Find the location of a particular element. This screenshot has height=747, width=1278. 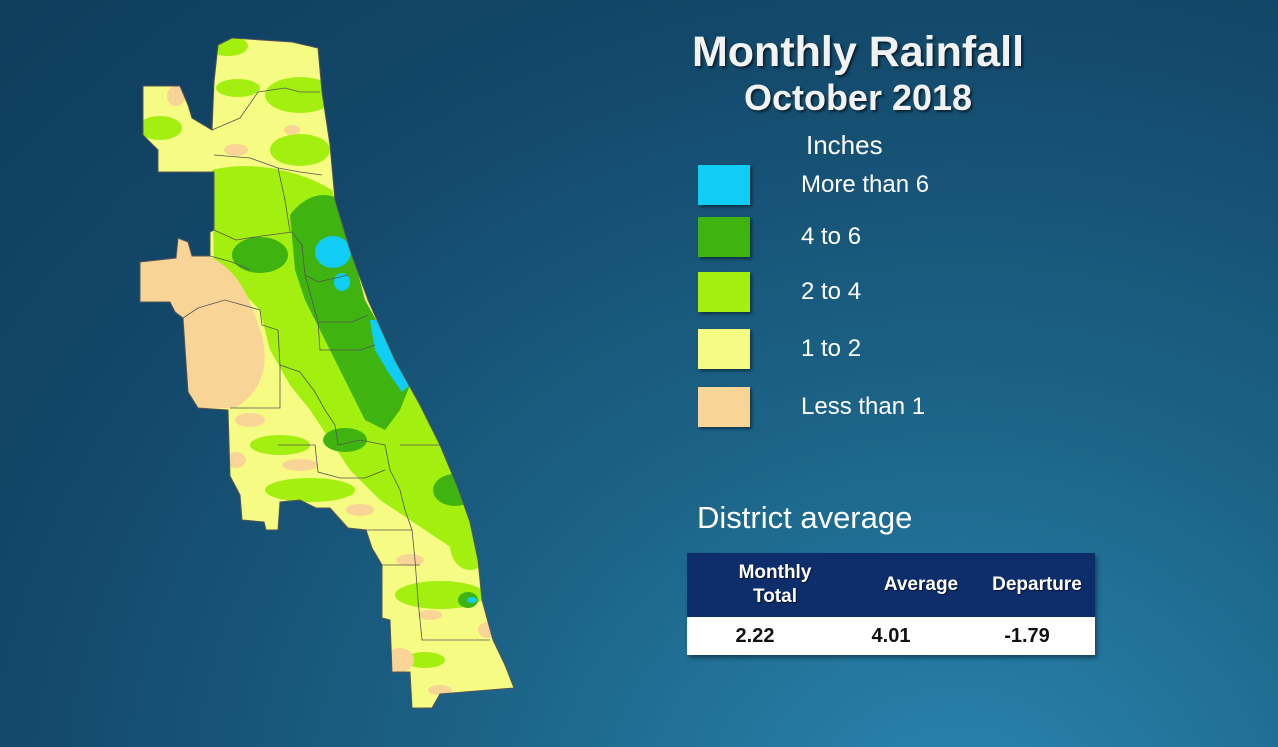

legend-label: 1 to 2 is located at coordinates (831, 348).